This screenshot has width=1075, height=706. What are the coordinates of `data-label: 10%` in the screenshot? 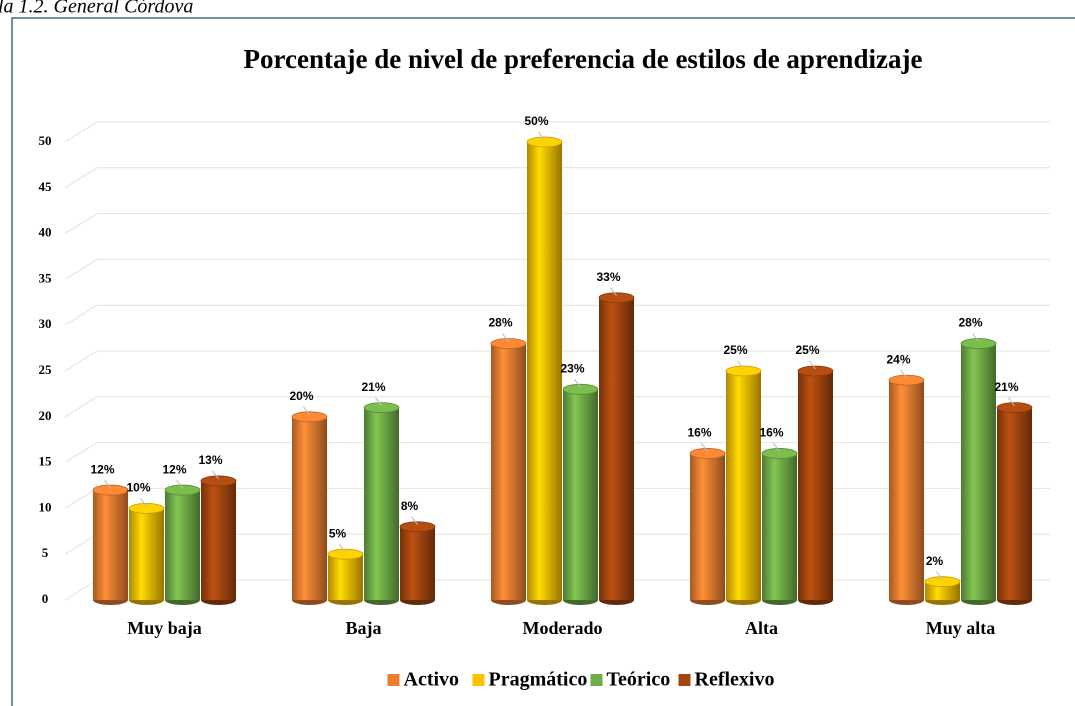 It's located at (138, 488).